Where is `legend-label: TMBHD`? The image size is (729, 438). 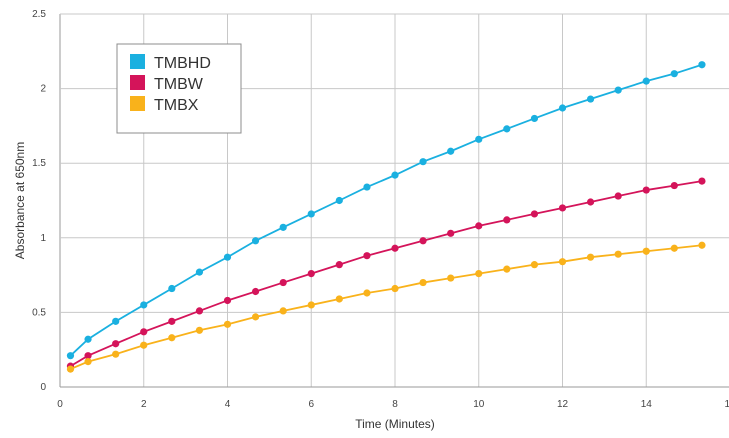
legend-label: TMBHD is located at coordinates (182, 63).